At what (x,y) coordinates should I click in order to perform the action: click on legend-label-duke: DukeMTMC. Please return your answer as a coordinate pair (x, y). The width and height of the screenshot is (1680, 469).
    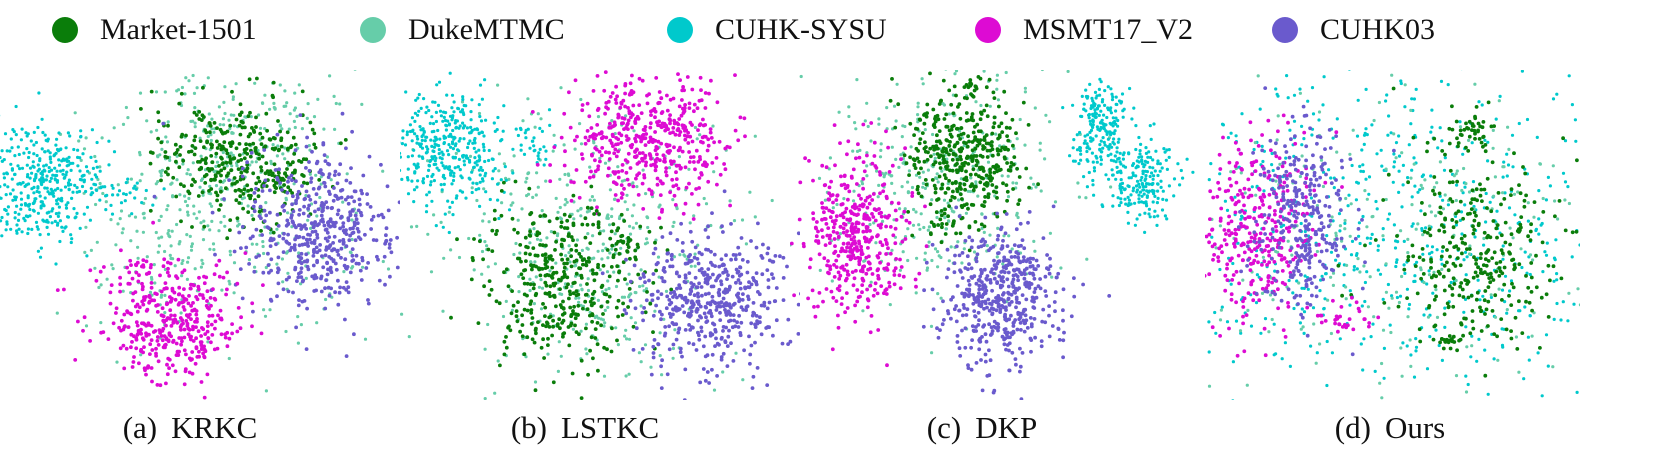
    Looking at the image, I should click on (486, 29).